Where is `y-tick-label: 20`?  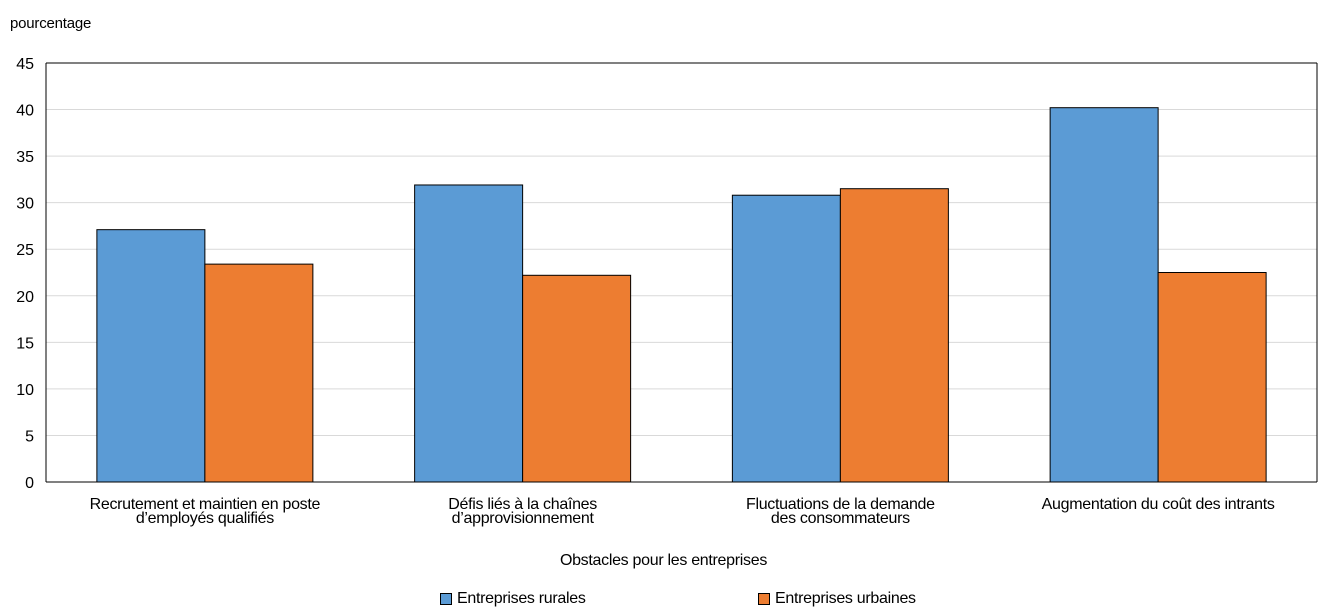 y-tick-label: 20 is located at coordinates (25, 297).